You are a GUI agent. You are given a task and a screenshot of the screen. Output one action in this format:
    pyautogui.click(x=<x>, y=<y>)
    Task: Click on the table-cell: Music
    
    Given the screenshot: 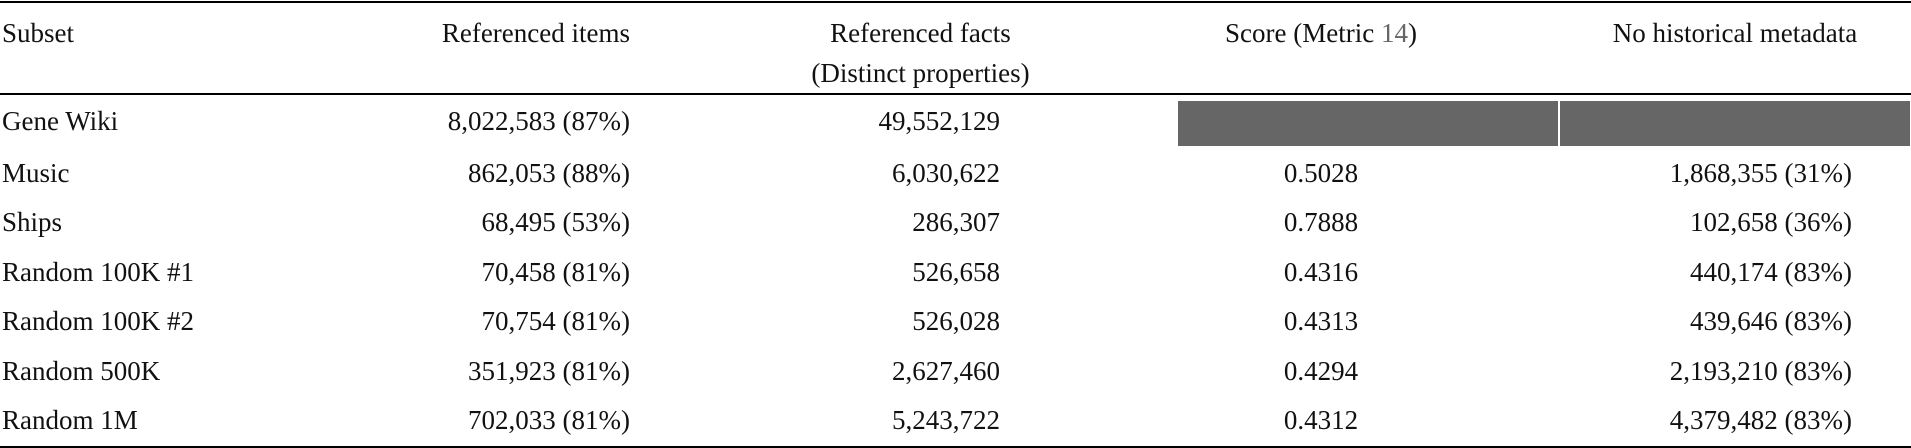 What is the action you would take?
    pyautogui.click(x=36, y=172)
    